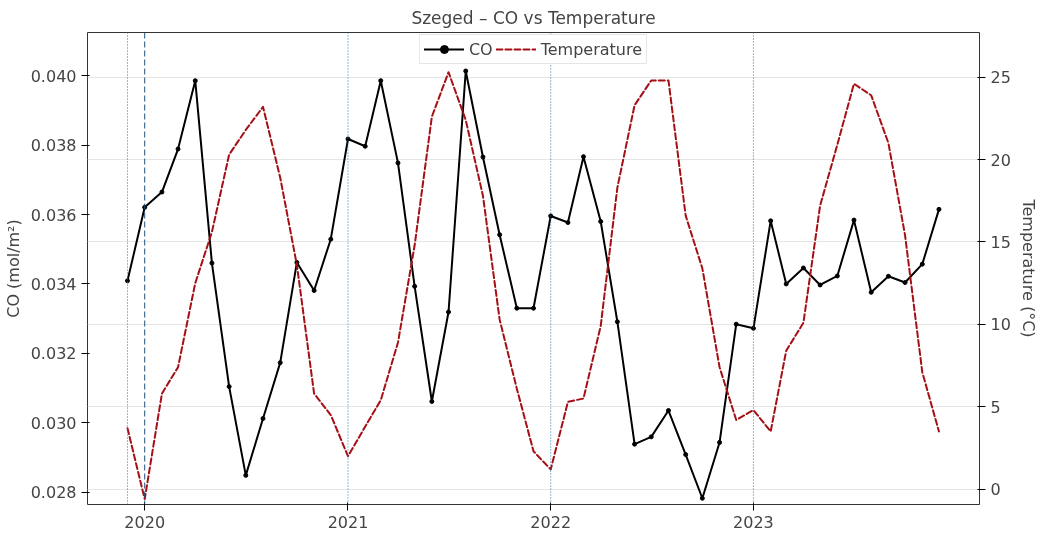  I want to click on y-tick-label: 0.030, so click(53, 423).